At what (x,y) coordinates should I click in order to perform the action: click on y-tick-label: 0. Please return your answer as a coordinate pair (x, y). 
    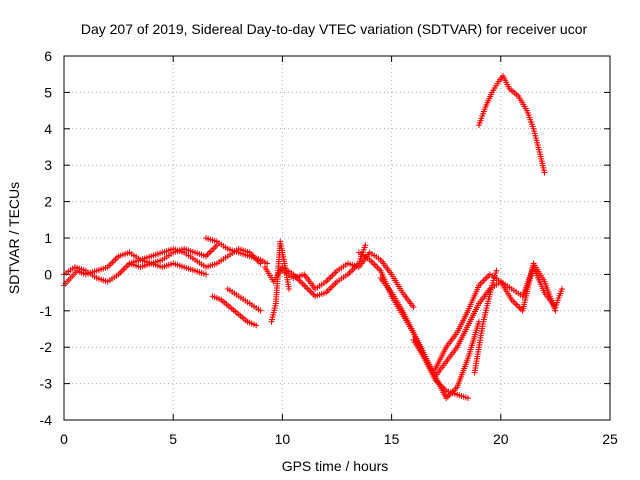
    Looking at the image, I should click on (48, 274).